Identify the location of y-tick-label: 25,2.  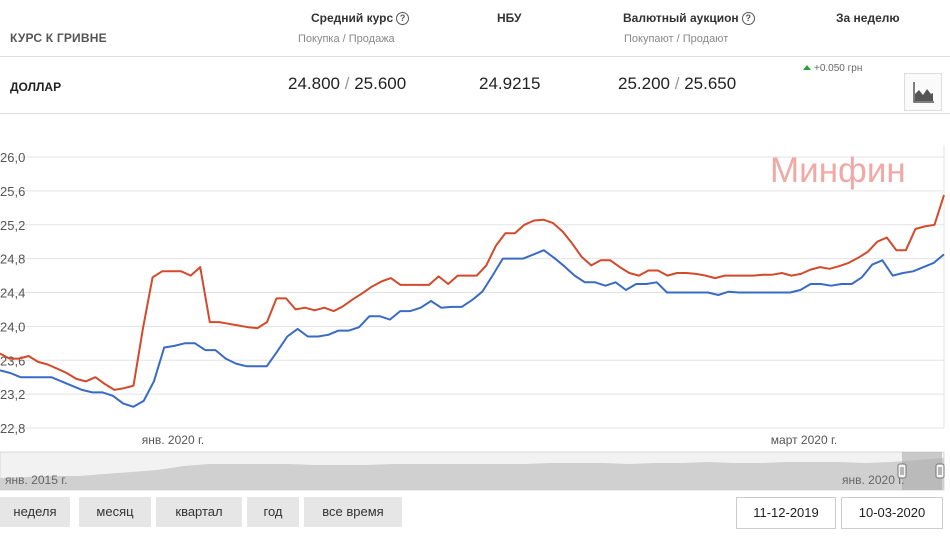
(12, 225).